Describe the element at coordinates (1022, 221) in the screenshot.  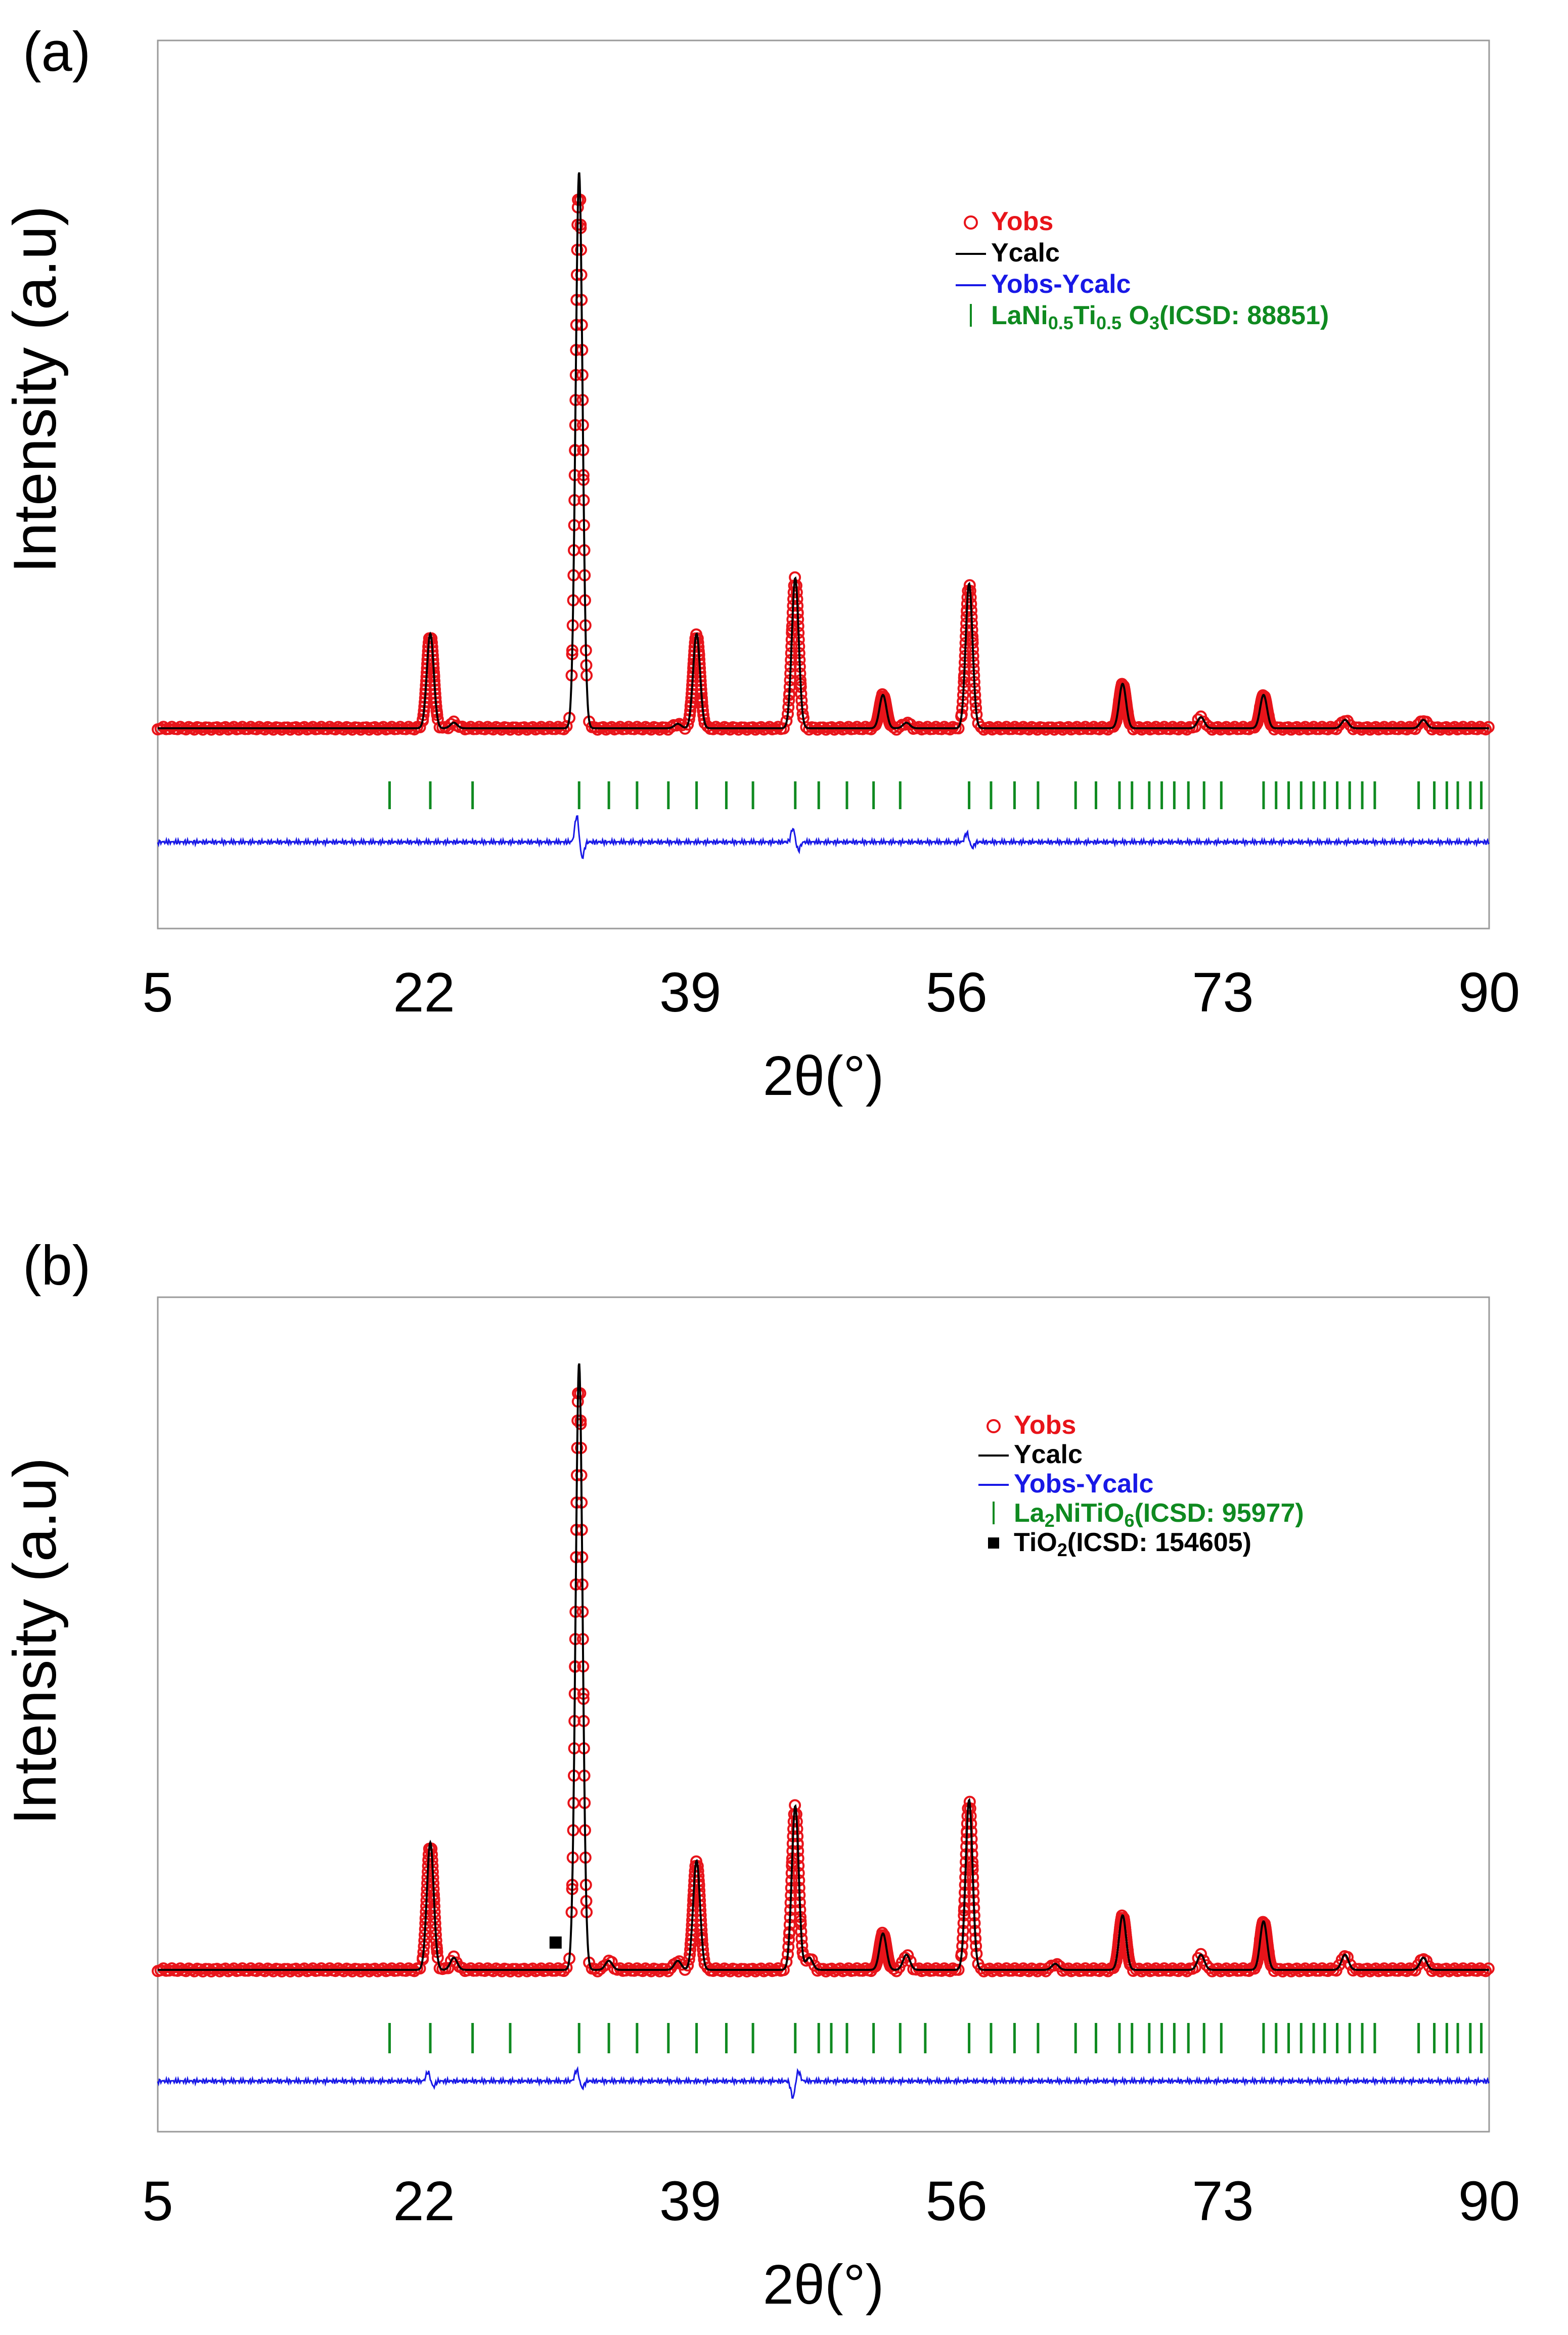
I see `legend-label: Yobs` at that location.